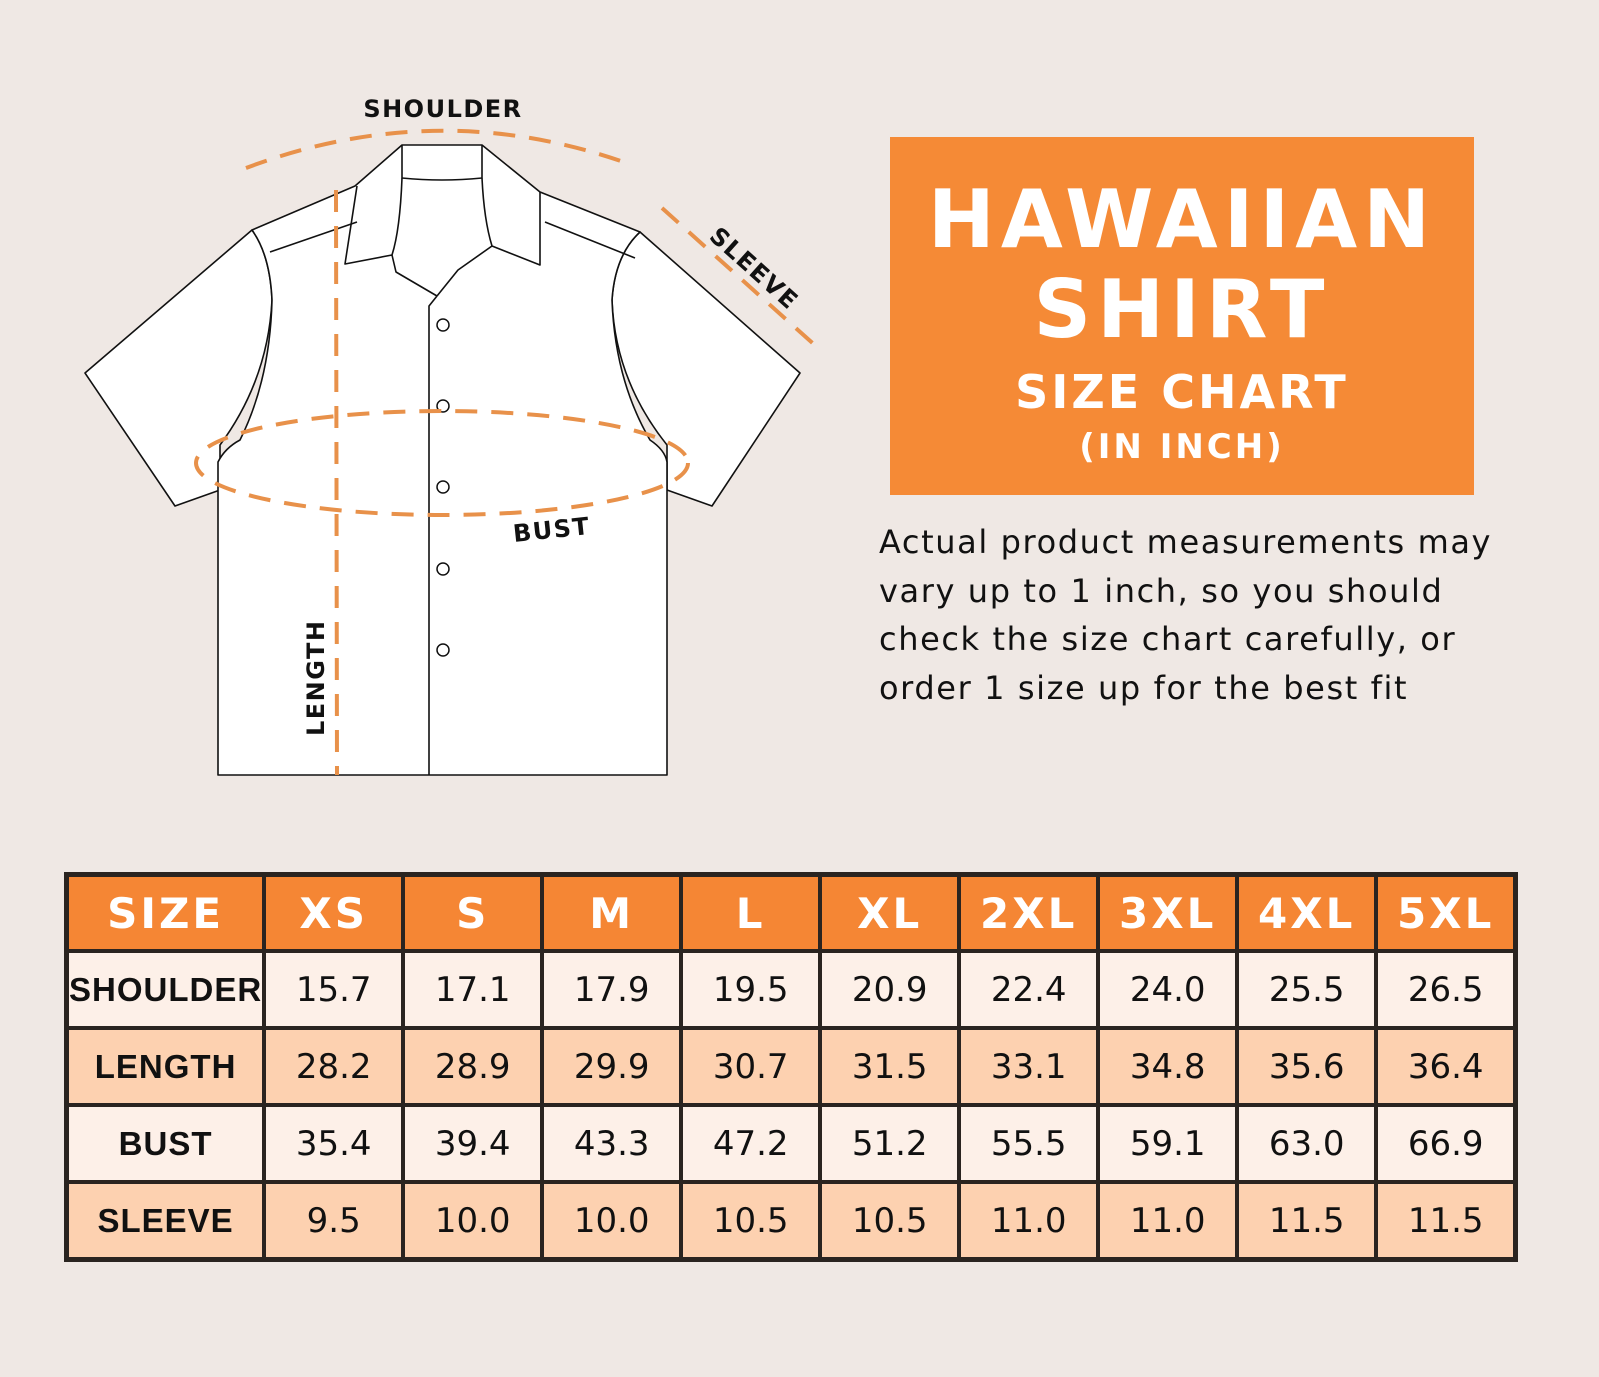 This screenshot has height=1377, width=1599. Describe the element at coordinates (751, 912) in the screenshot. I see `header-cell: L` at that location.